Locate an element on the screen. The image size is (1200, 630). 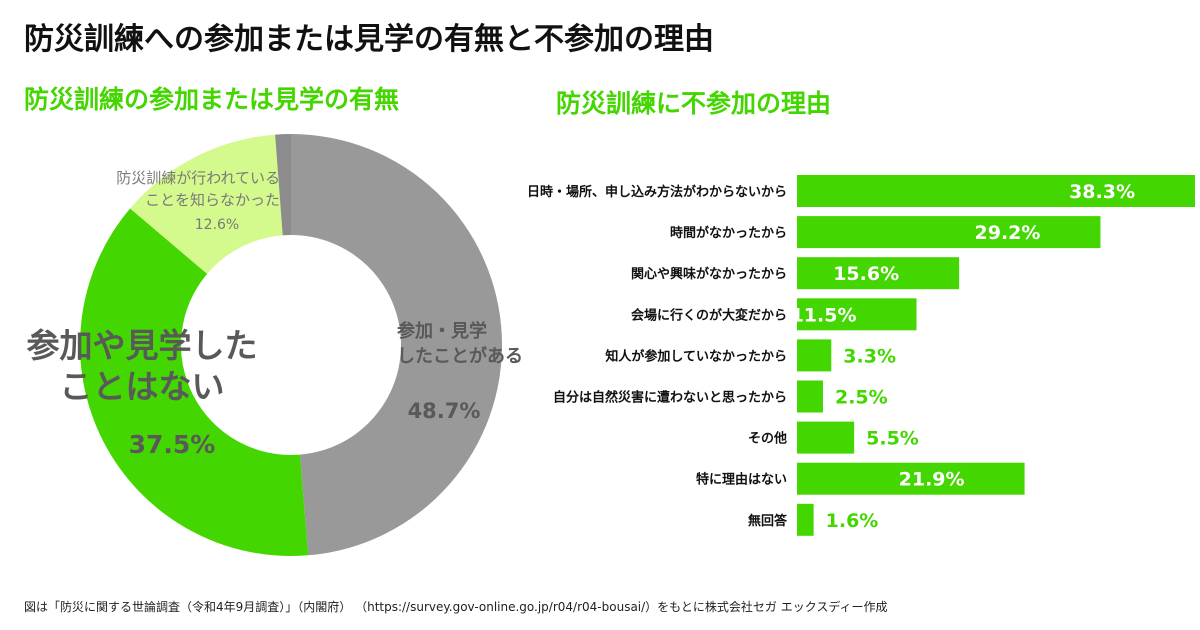
page-title: 防災訓練への参加または見学の有無と不参加の理由 is located at coordinates (369, 39).